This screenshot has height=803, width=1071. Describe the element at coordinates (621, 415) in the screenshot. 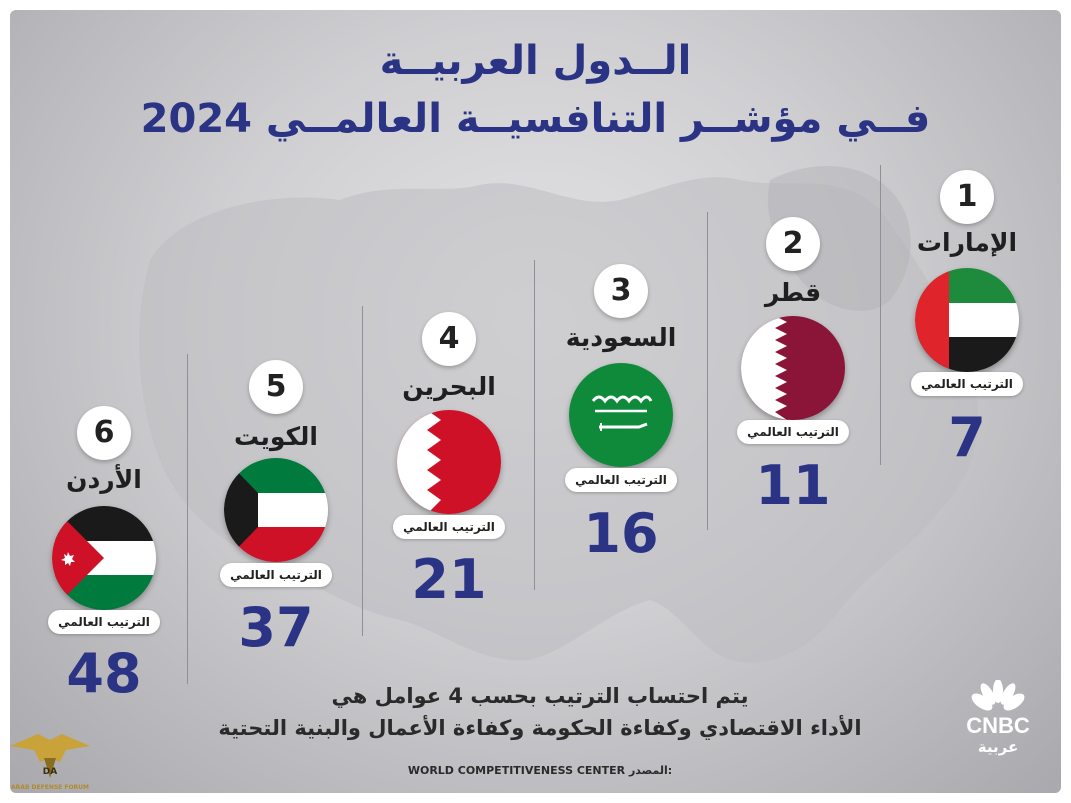

I see `saudi-flag-icon` at that location.